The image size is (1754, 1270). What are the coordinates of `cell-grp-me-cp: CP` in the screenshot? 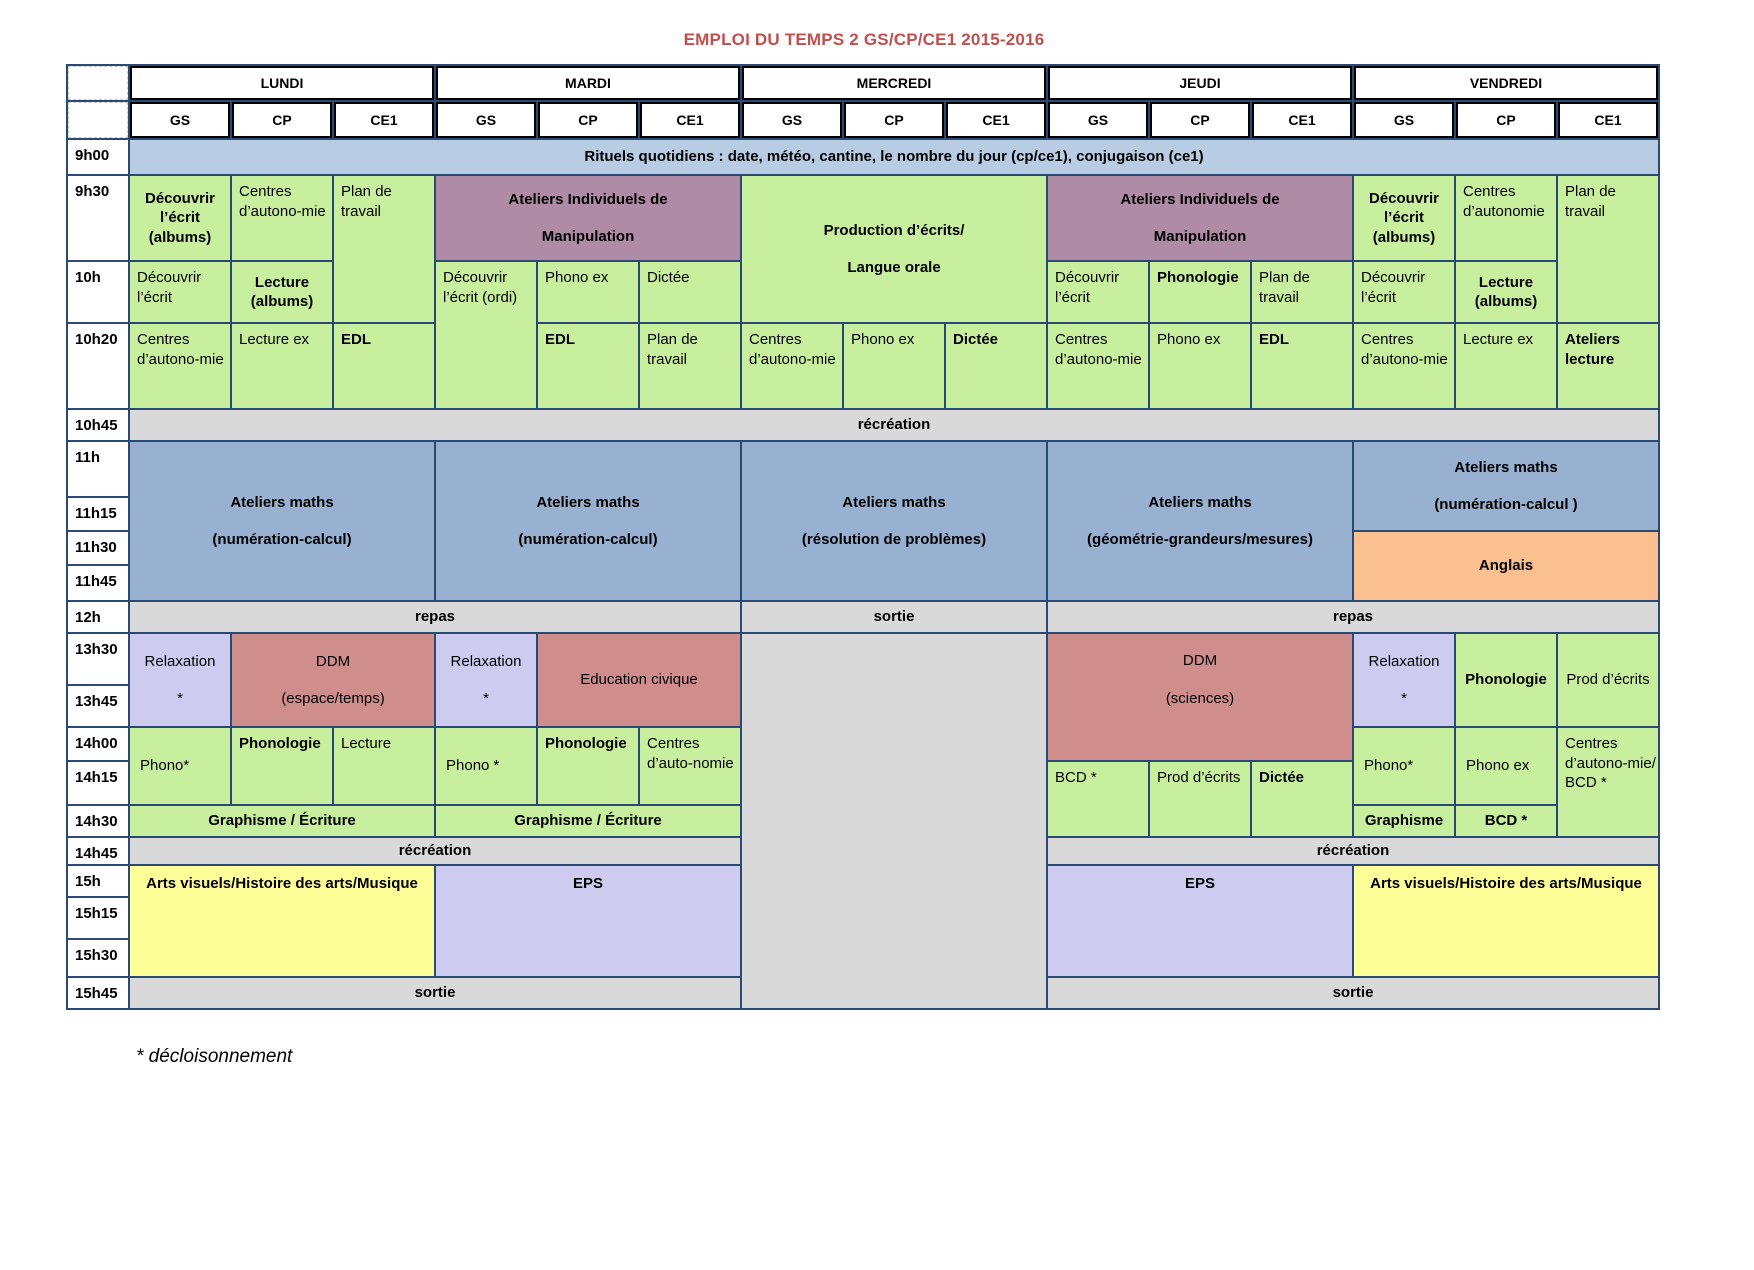 It's located at (894, 120).